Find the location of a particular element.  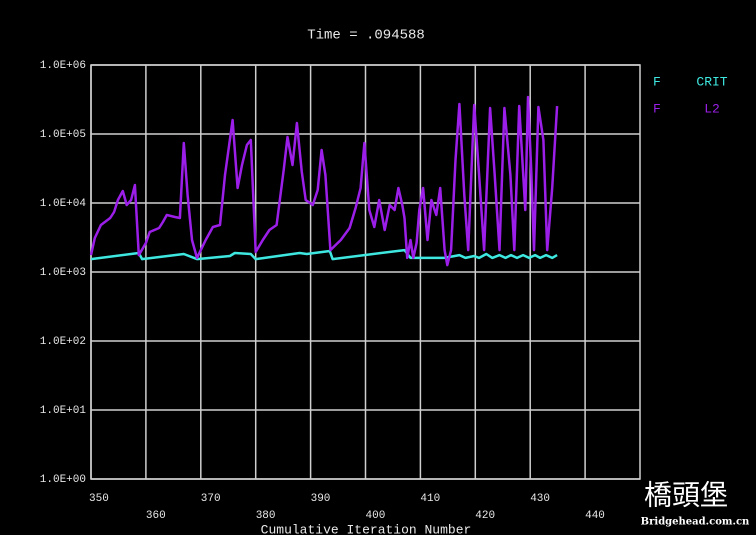

series-line is located at coordinates (324, 254).